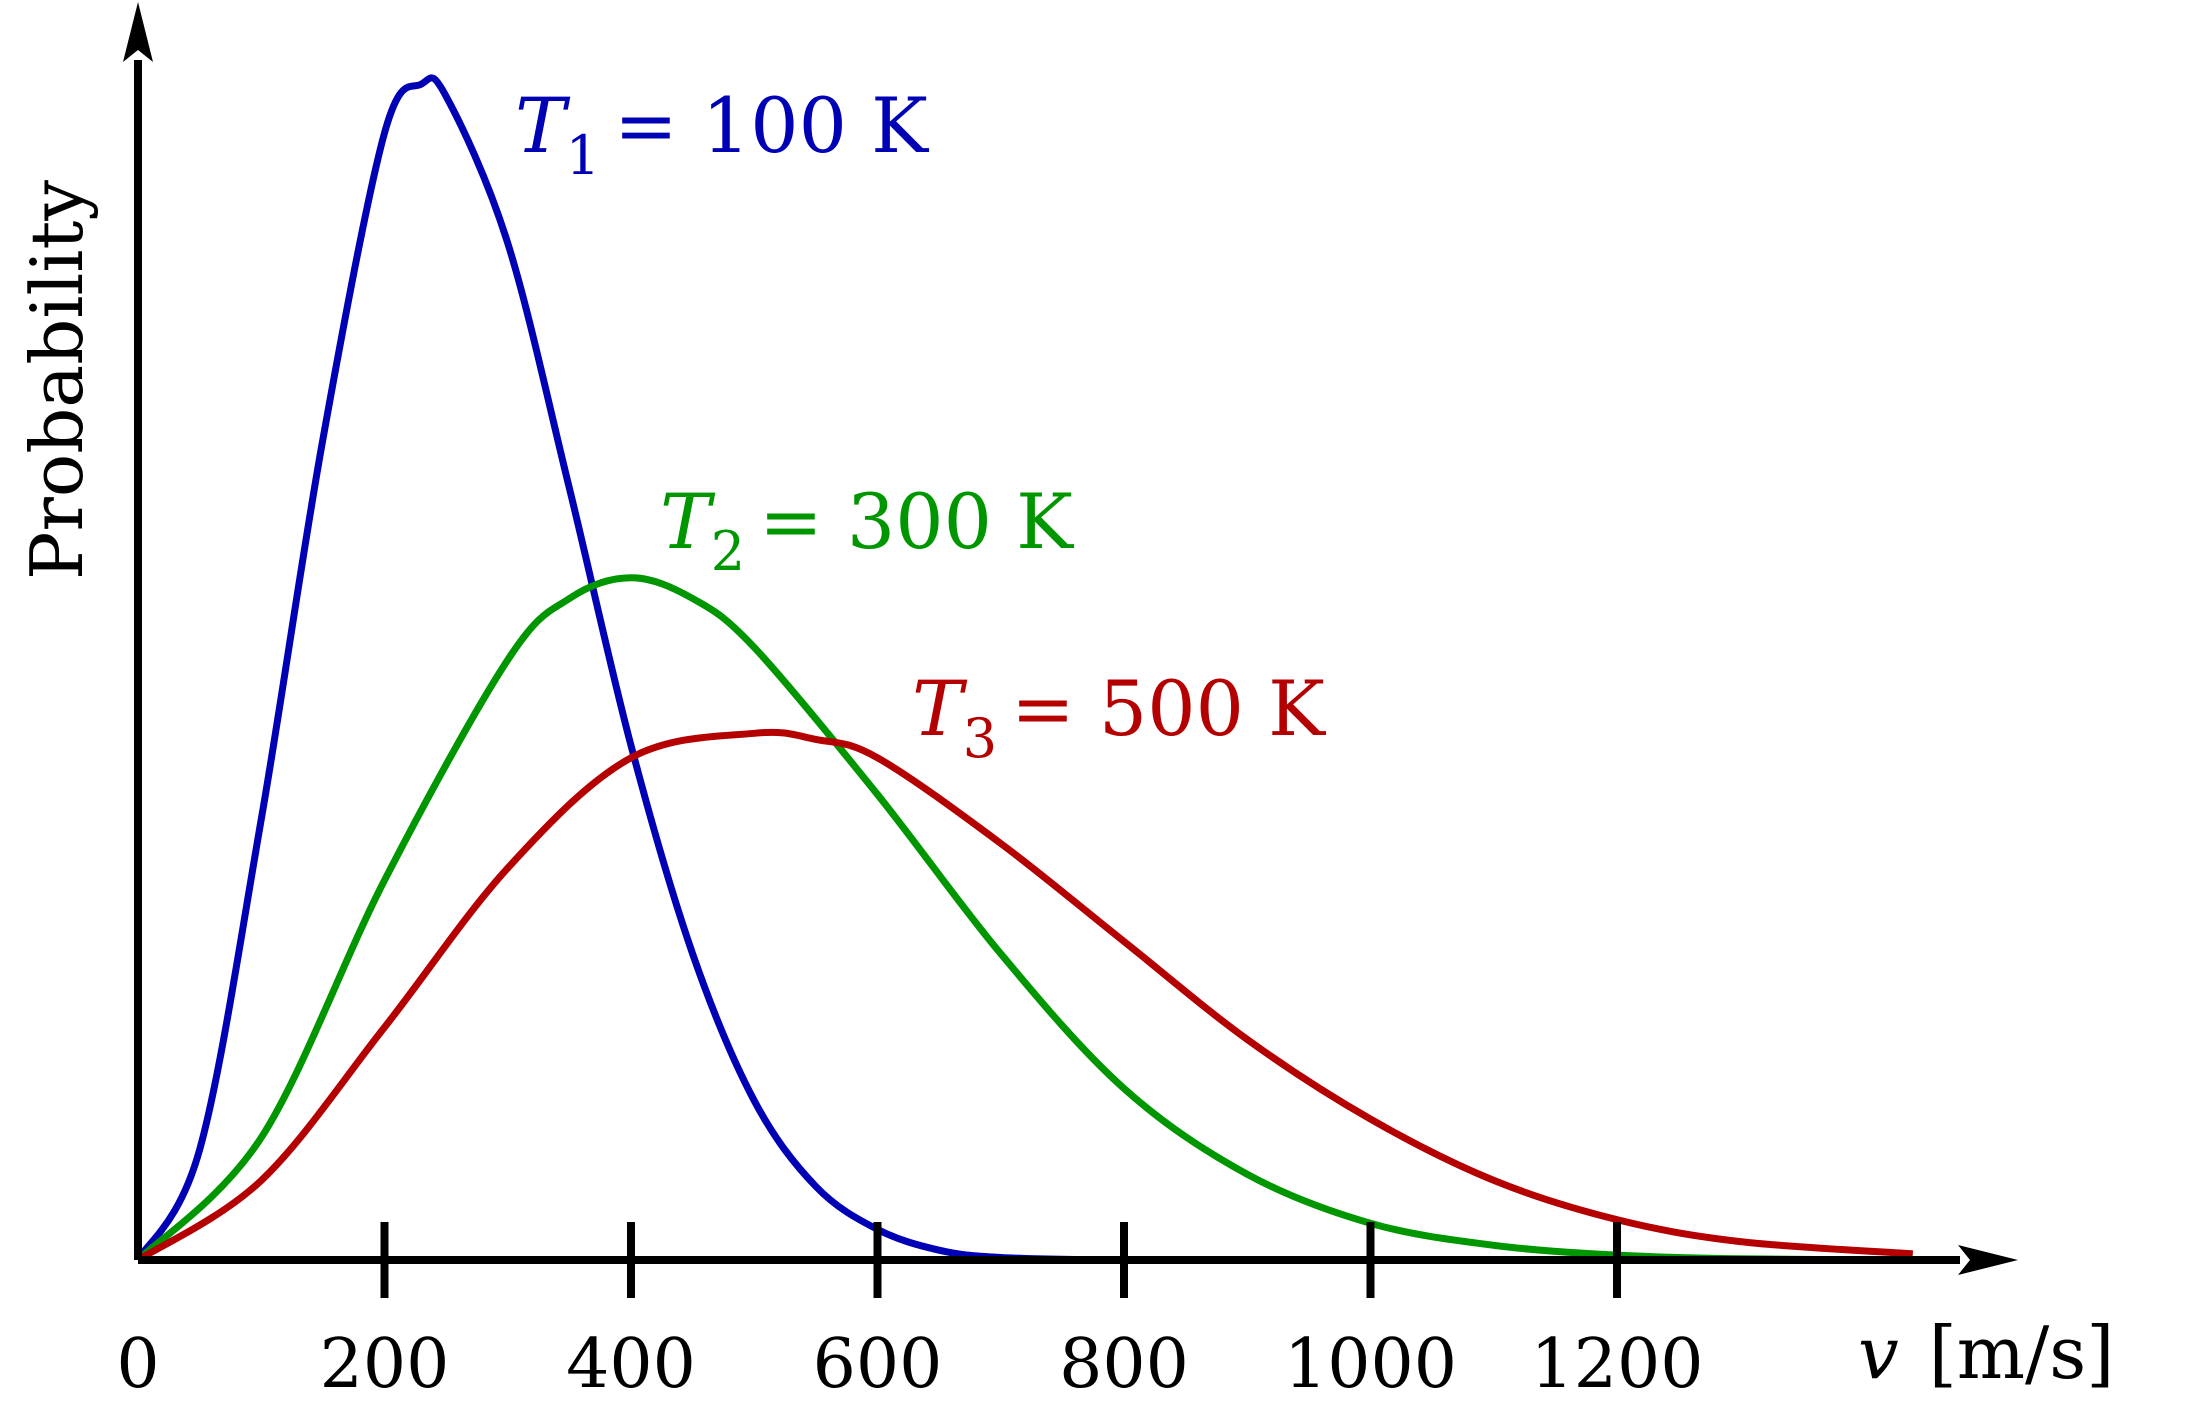  I want to click on x-tick-label-0: 0, so click(137, 1364).